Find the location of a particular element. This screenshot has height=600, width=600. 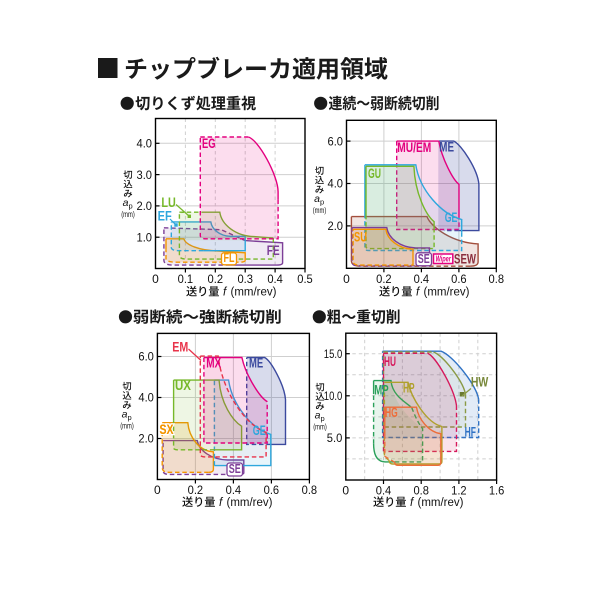

svg-text: SEW is located at coordinates (465, 258).